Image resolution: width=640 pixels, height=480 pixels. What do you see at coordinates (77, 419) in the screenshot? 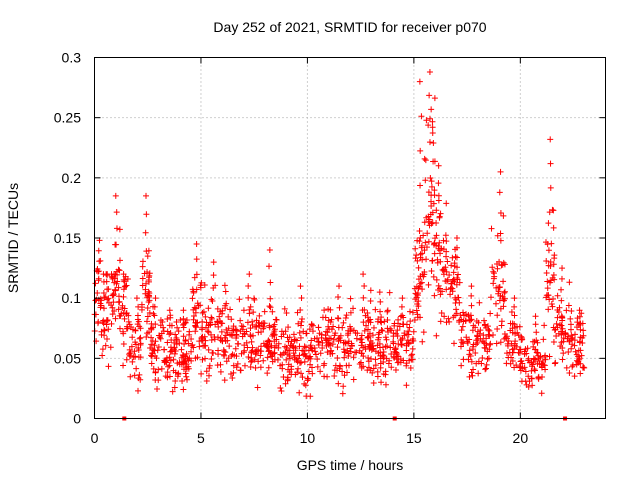
I see `y-tick-label: 0` at bounding box center [77, 419].